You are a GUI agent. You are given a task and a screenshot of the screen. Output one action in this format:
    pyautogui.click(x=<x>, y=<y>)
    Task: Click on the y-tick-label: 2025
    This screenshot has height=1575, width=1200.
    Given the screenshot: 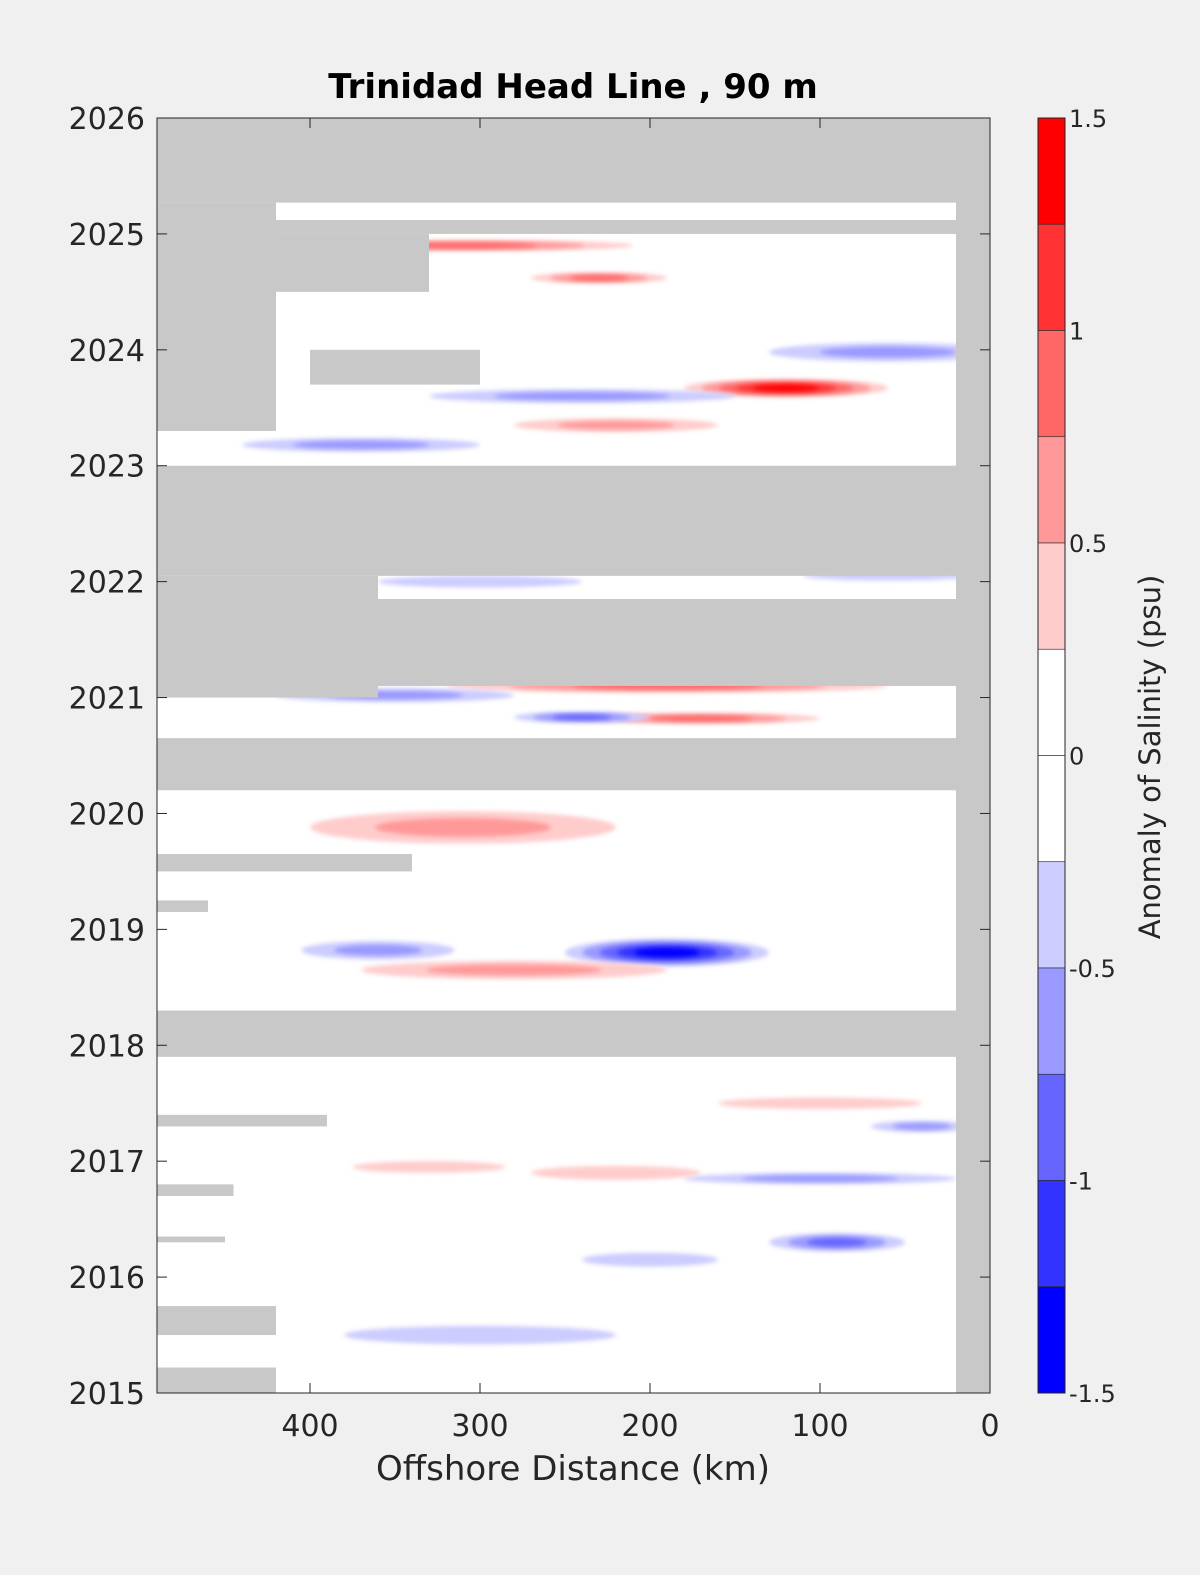 What is the action you would take?
    pyautogui.click(x=107, y=235)
    